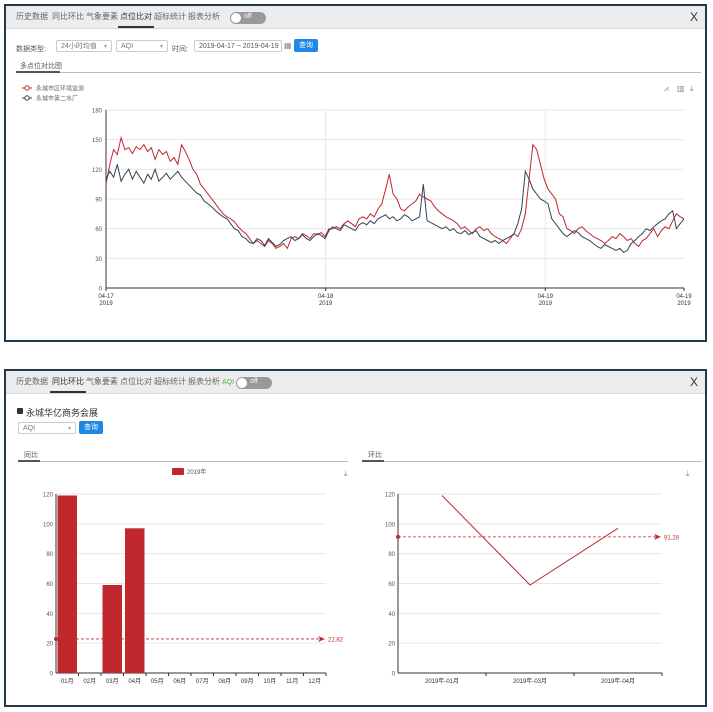 The width and height of the screenshot is (713, 712). Describe the element at coordinates (238, 46) in the screenshot. I see `date-range-input: 2019-04-17 ~ 2019-04-19` at that location.